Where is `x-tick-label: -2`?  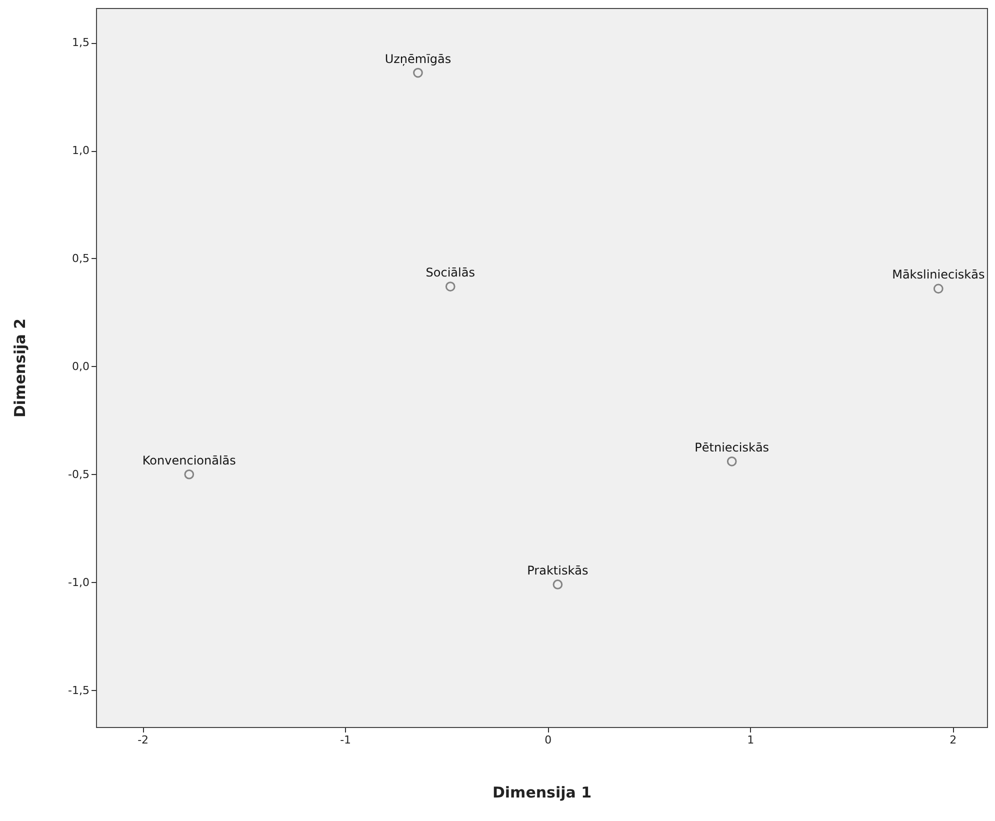
x-tick-label: -2 is located at coordinates (143, 740).